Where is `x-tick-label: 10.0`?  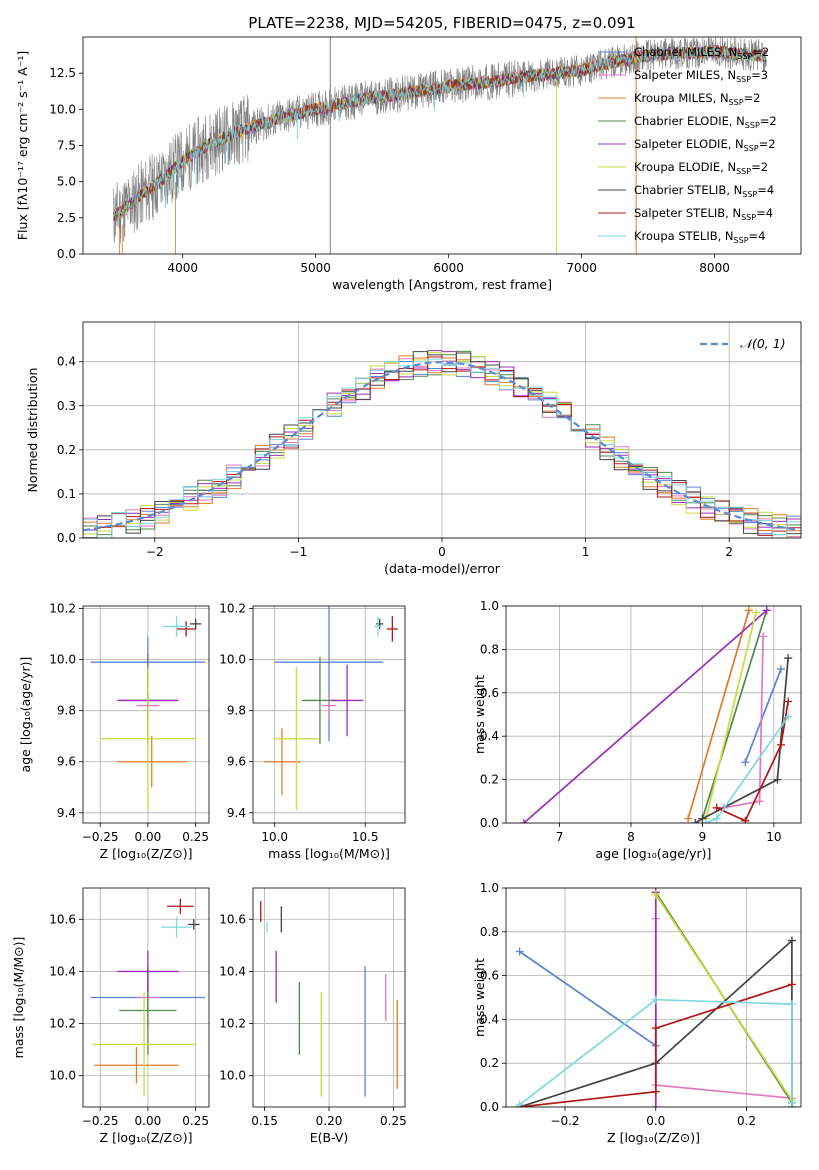 x-tick-label: 10.0 is located at coordinates (274, 837).